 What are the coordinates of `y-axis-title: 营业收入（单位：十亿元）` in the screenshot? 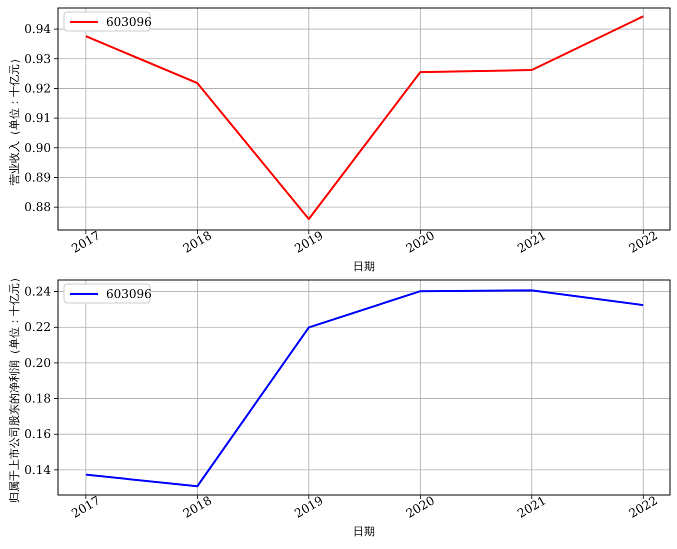 It's located at (14, 119).